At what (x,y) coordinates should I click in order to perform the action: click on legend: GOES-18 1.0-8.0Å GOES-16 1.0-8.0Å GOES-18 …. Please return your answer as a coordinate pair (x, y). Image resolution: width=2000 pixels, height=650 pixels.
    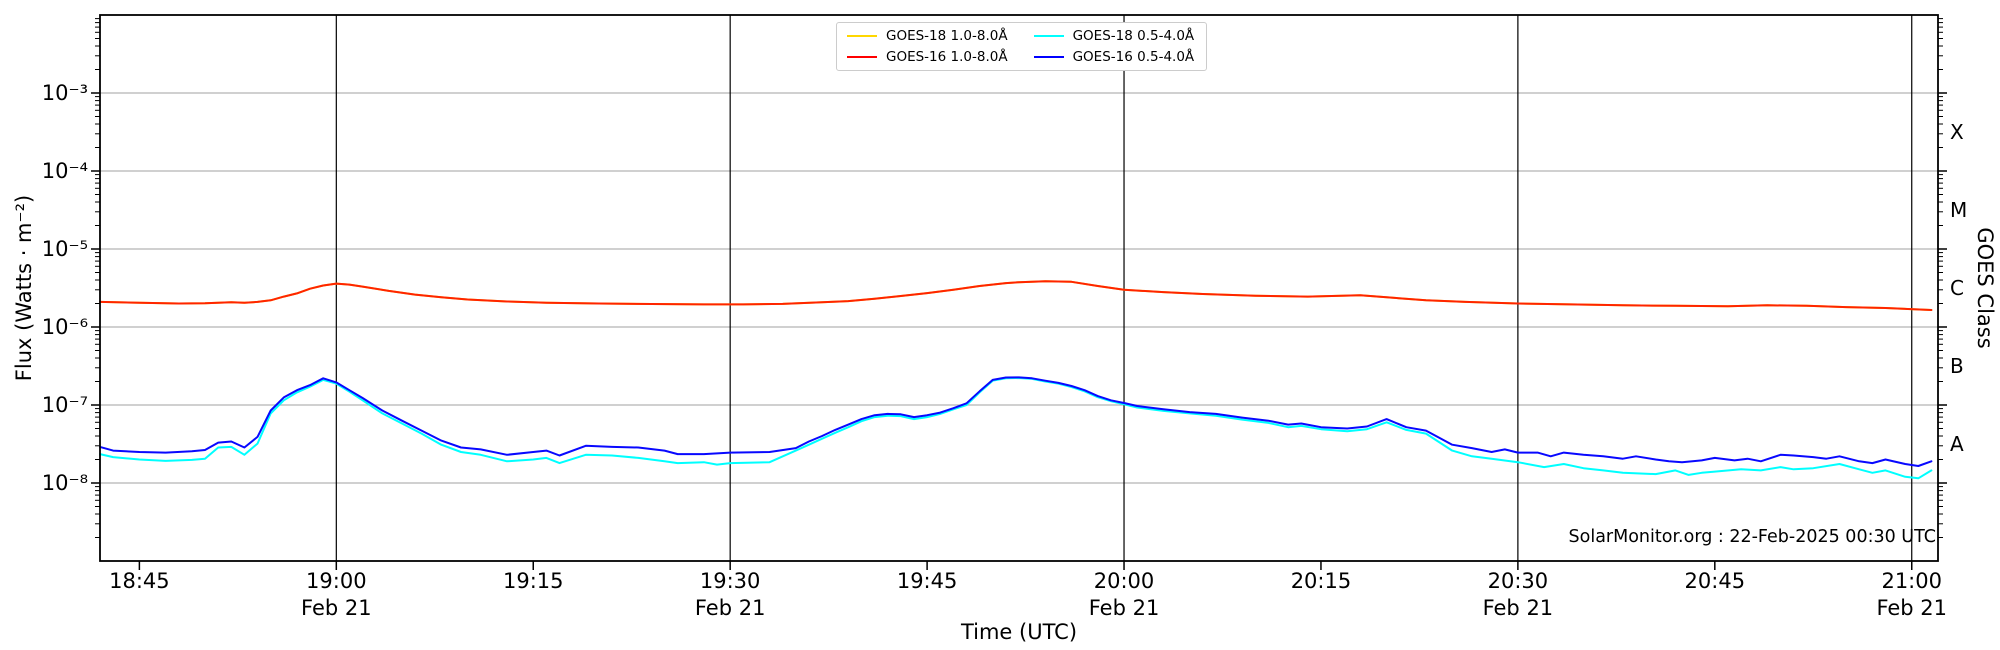
    Looking at the image, I should click on (1022, 46).